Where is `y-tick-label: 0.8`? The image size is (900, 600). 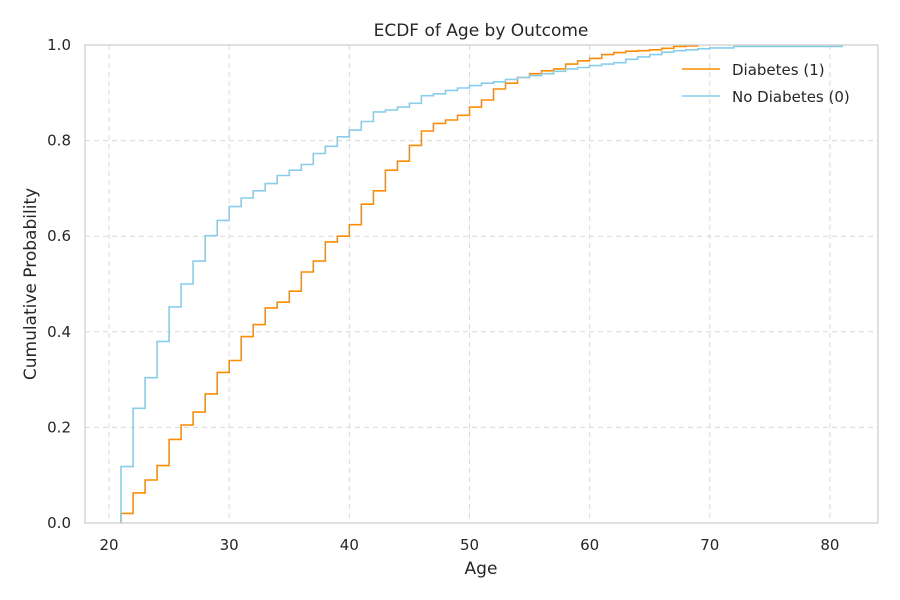 y-tick-label: 0.8 is located at coordinates (59, 141).